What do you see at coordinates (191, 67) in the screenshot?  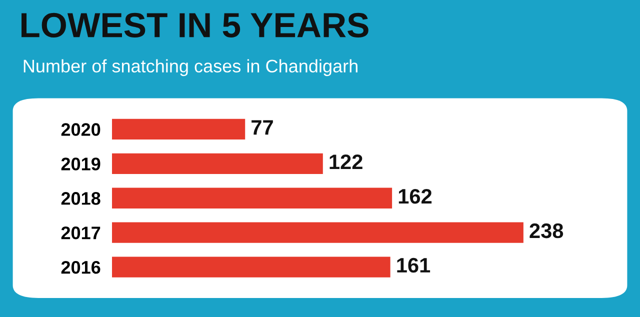 I see `chart-subtitle: Number of snatching cases in Chandigarh` at bounding box center [191, 67].